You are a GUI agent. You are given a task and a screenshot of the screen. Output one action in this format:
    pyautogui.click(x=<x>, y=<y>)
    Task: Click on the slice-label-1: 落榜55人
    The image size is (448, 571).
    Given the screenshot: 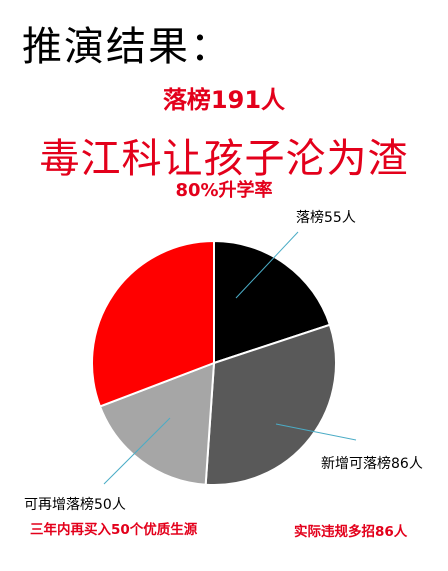 What is the action you would take?
    pyautogui.click(x=326, y=217)
    